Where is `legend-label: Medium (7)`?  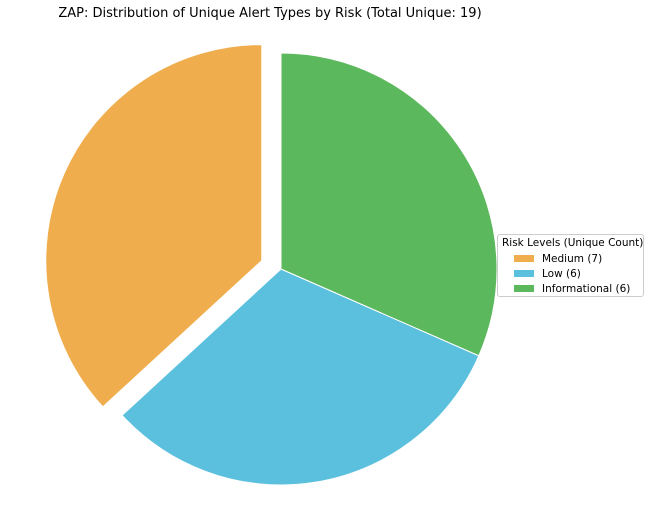
legend-label: Medium (7) is located at coordinates (572, 258).